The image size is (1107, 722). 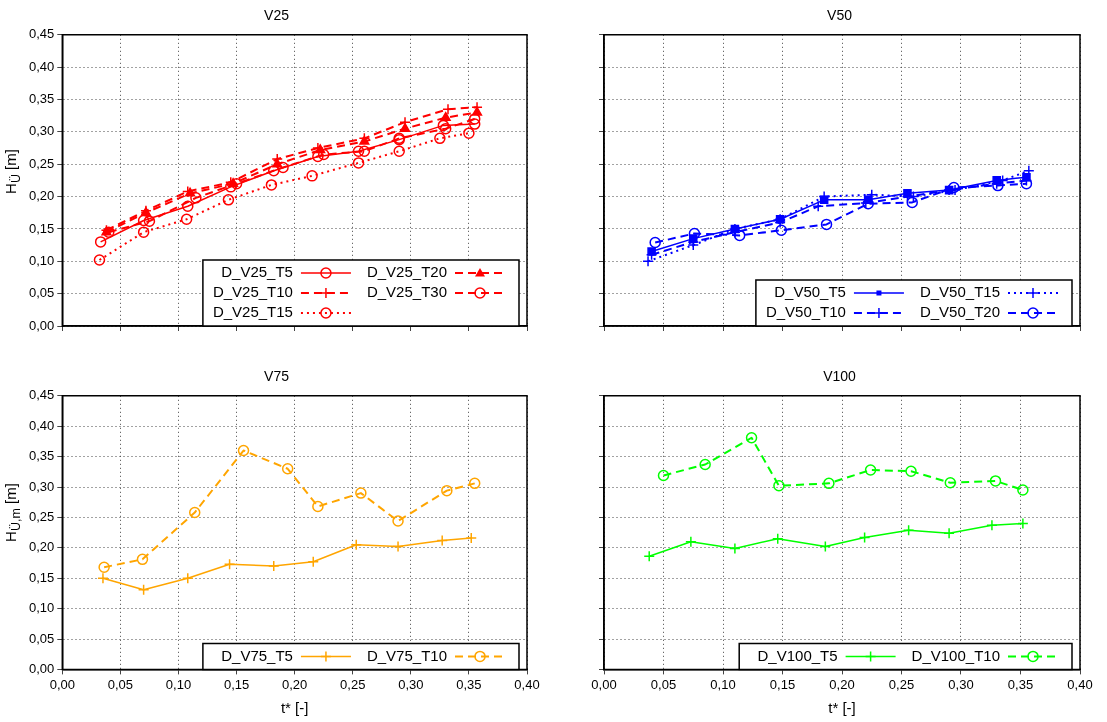 What do you see at coordinates (406, 292) in the screenshot?
I see `legend-label: D_V25_T30` at bounding box center [406, 292].